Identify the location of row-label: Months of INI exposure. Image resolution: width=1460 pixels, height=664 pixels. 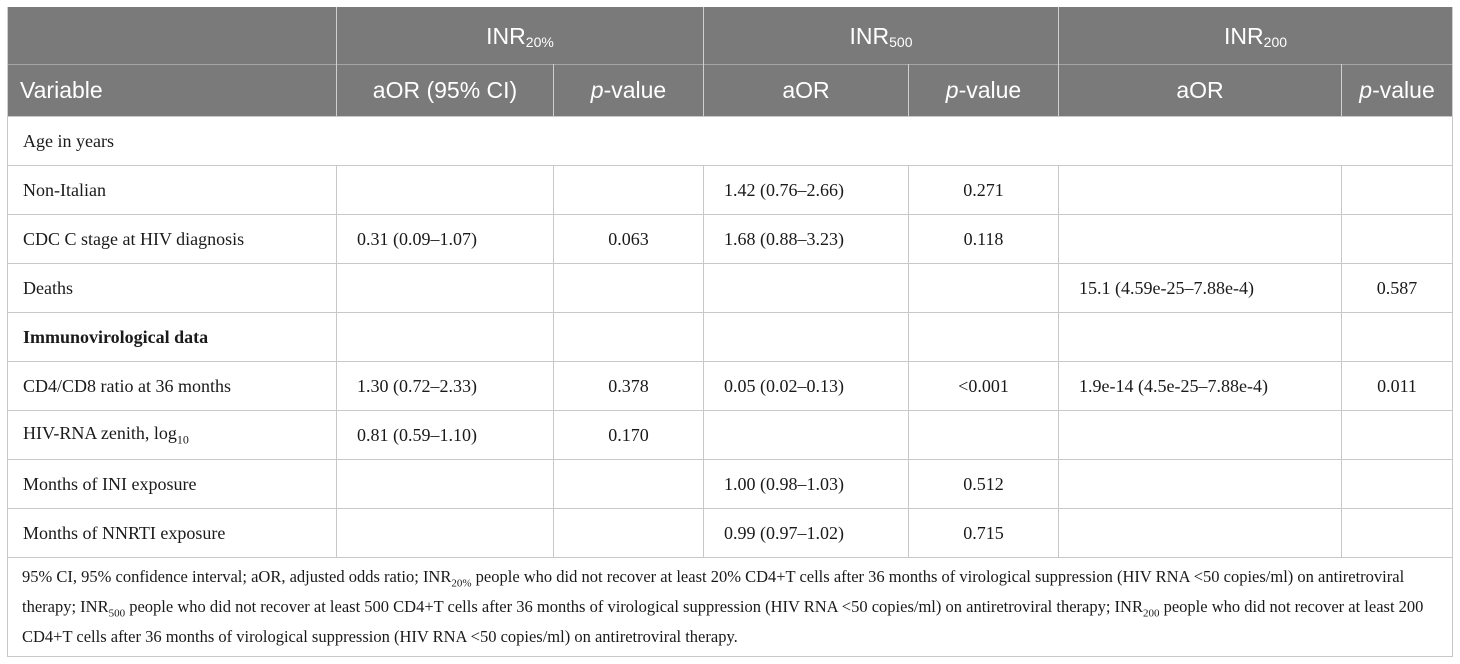
(172, 484).